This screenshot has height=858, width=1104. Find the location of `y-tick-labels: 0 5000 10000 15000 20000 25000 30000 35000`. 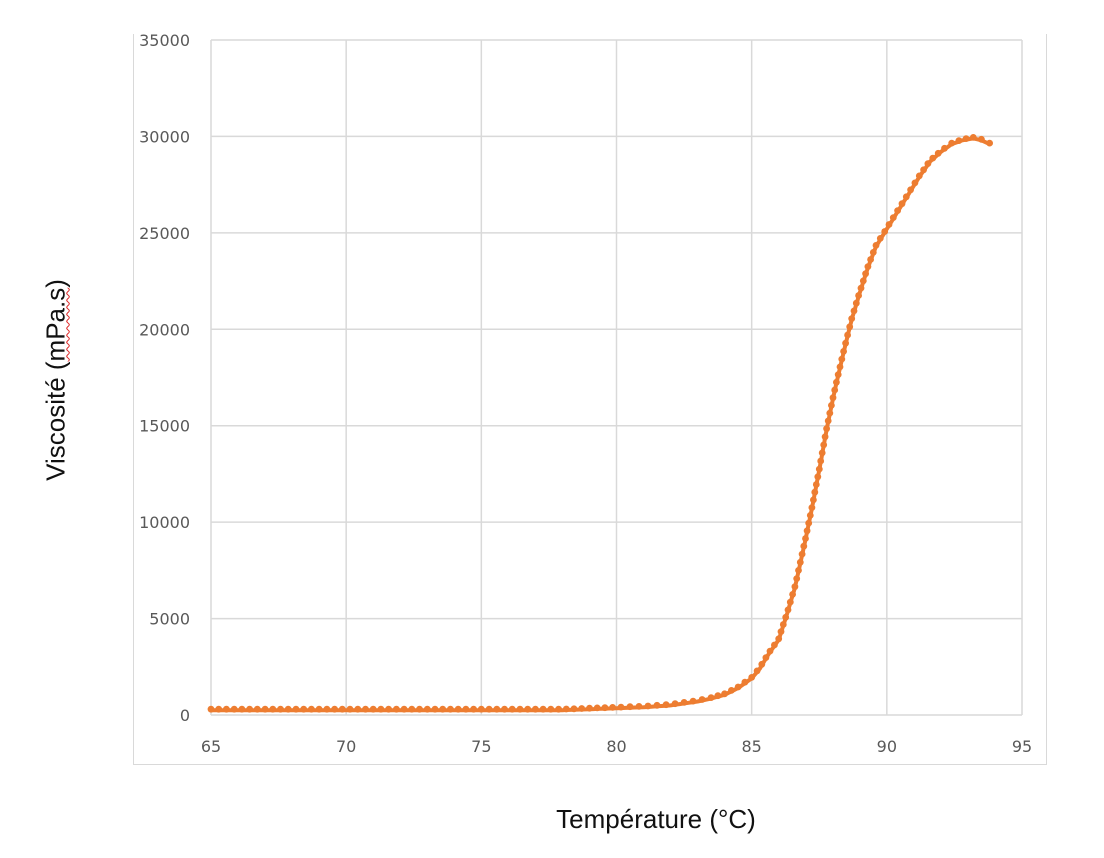

y-tick-labels: 0 5000 10000 15000 20000 25000 30000 35000 is located at coordinates (164, 378).